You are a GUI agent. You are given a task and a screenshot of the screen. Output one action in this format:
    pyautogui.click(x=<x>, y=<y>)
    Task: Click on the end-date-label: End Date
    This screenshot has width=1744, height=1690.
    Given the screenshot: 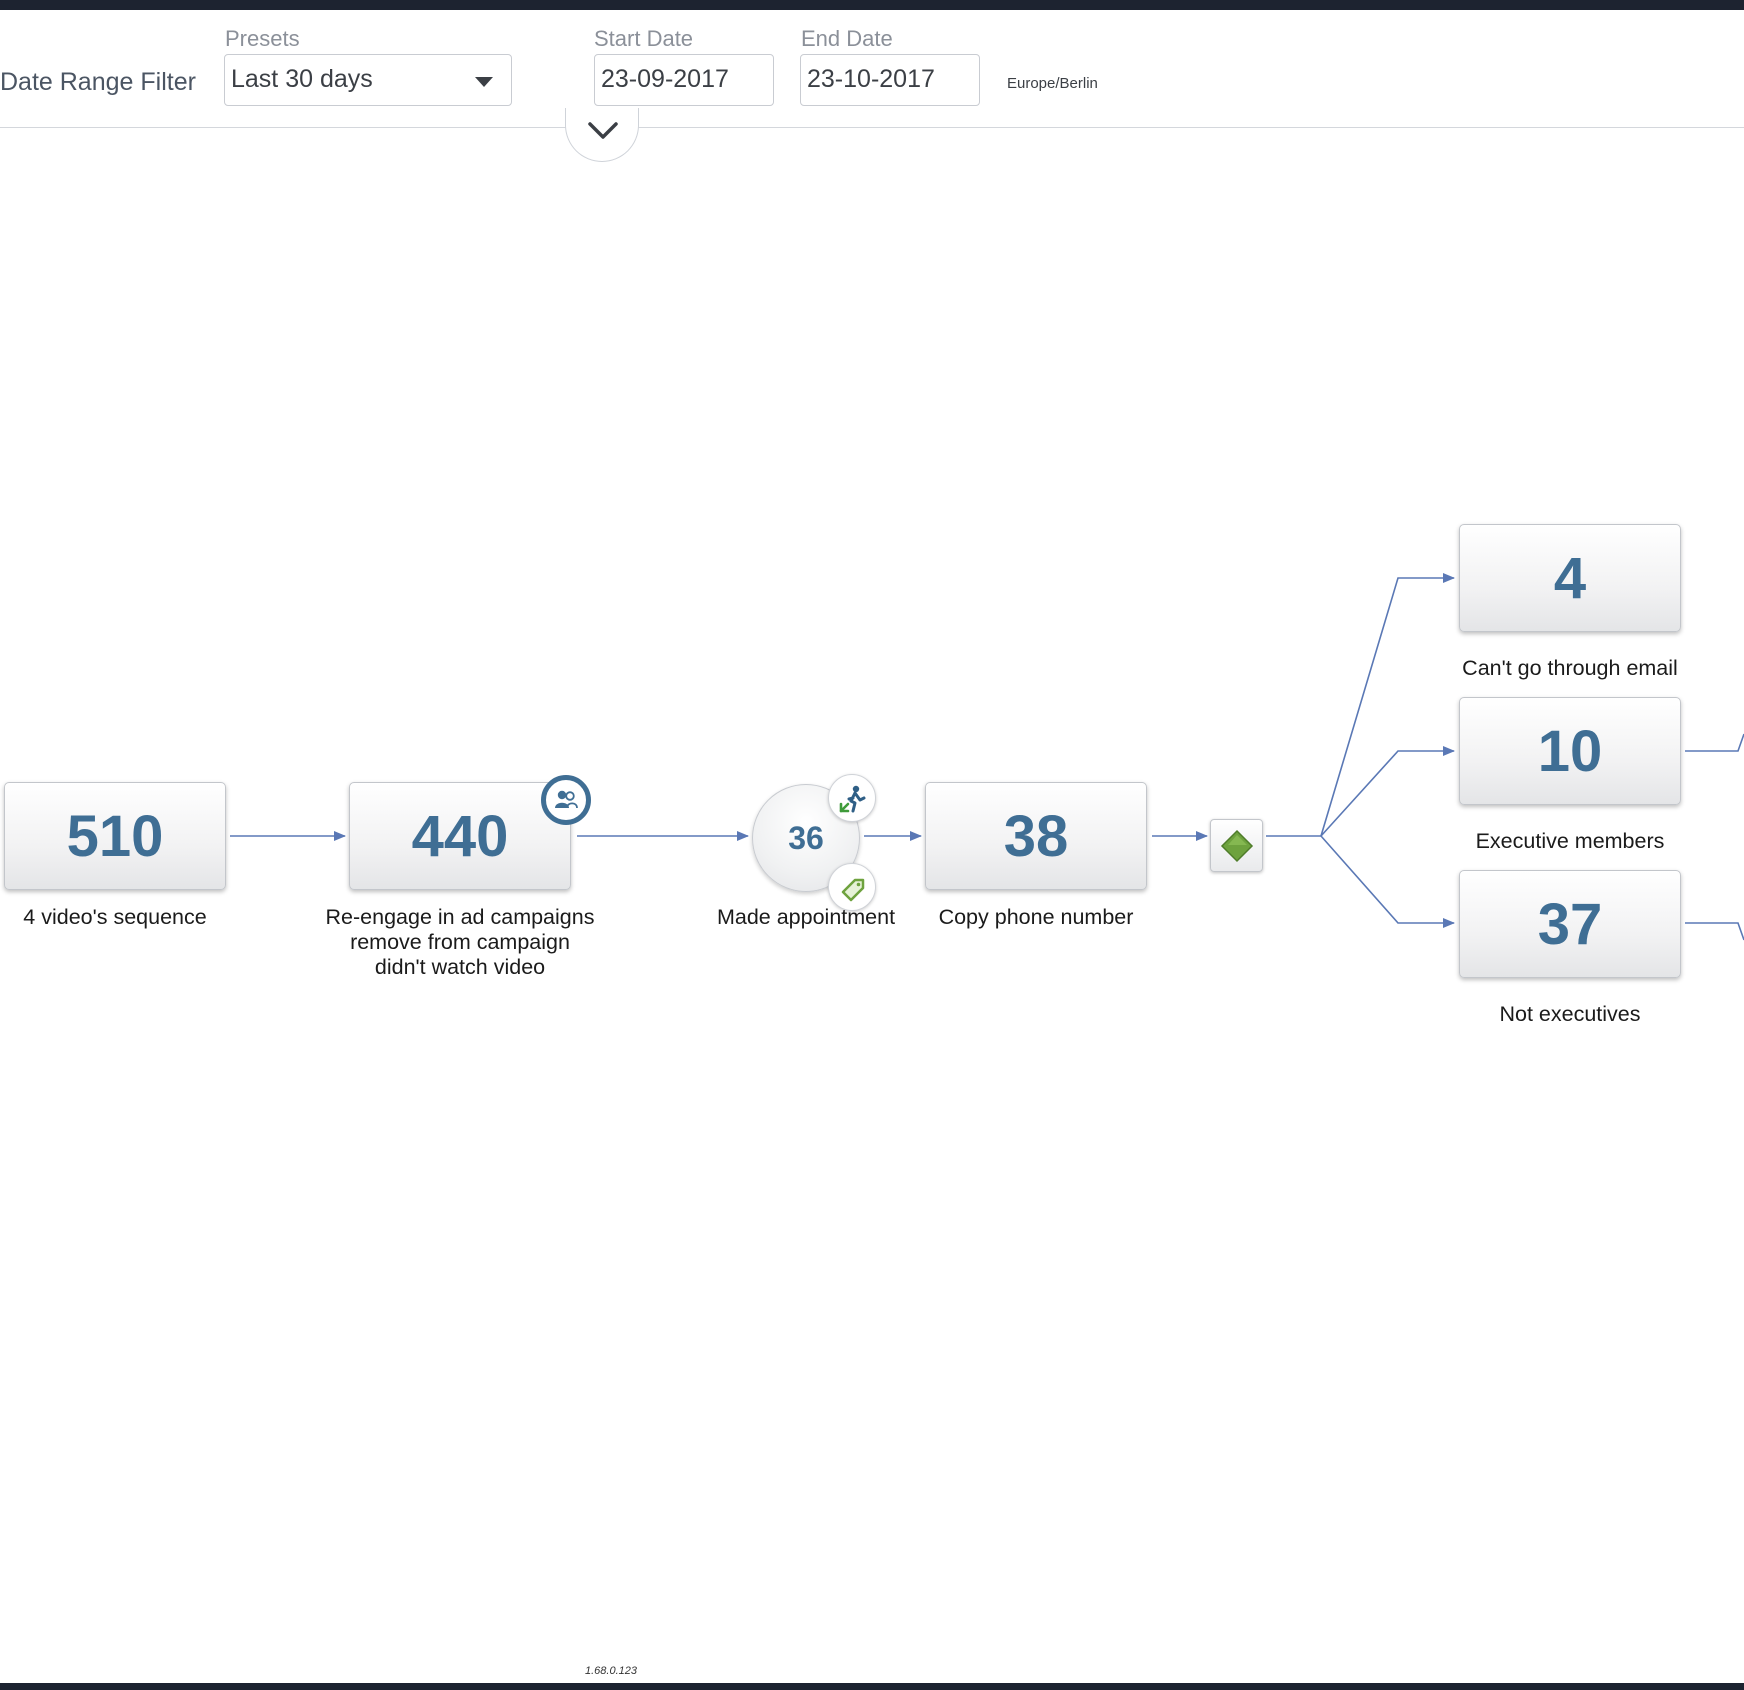 What is the action you would take?
    pyautogui.click(x=847, y=38)
    